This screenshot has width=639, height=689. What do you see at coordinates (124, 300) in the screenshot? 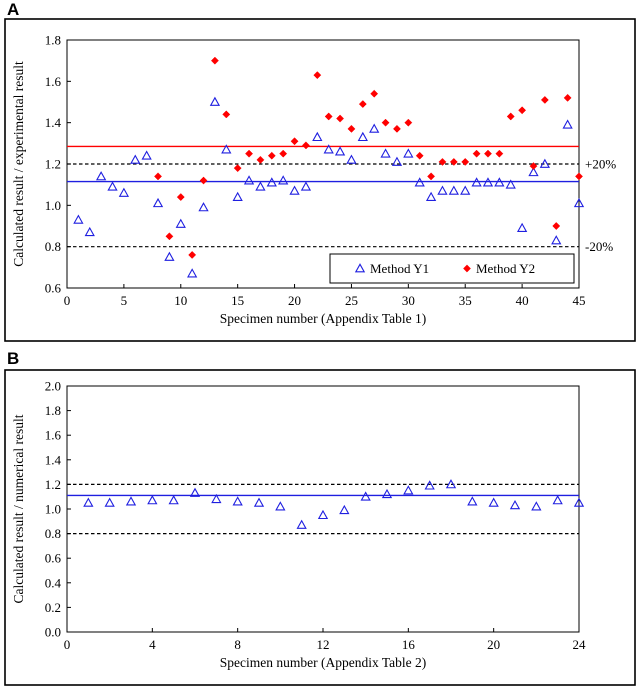
I see `x-tick-label: 5` at bounding box center [124, 300].